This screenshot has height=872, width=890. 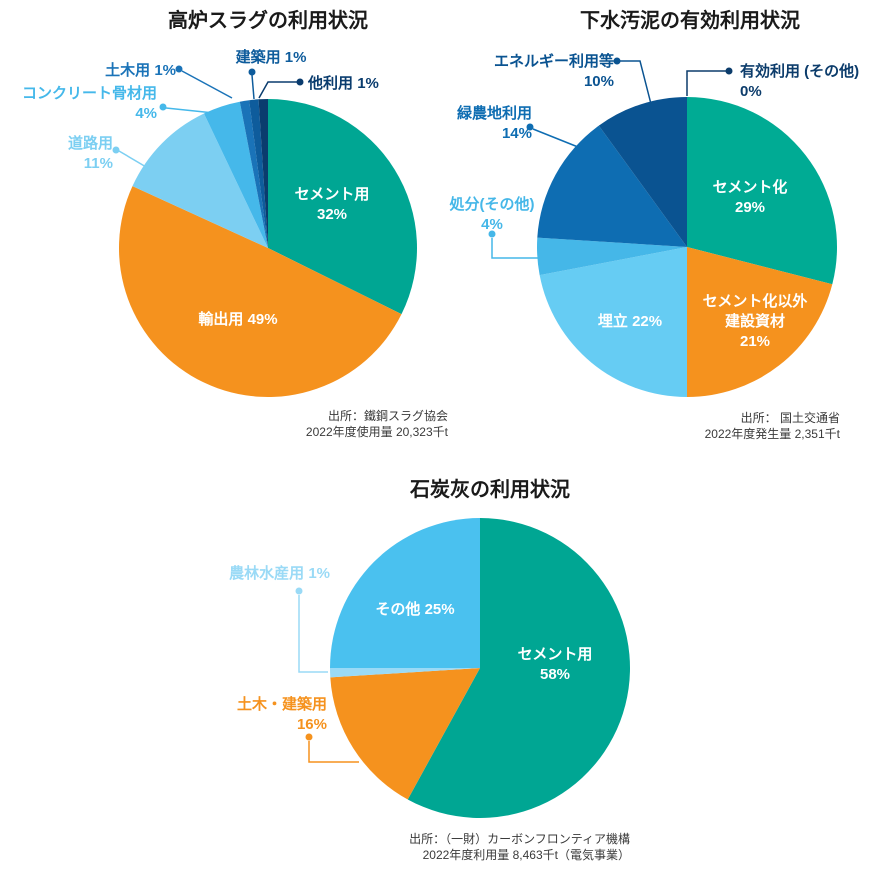 What do you see at coordinates (268, 21) in the screenshot?
I see `chart1-title: 高炉スラグの利用状況` at bounding box center [268, 21].